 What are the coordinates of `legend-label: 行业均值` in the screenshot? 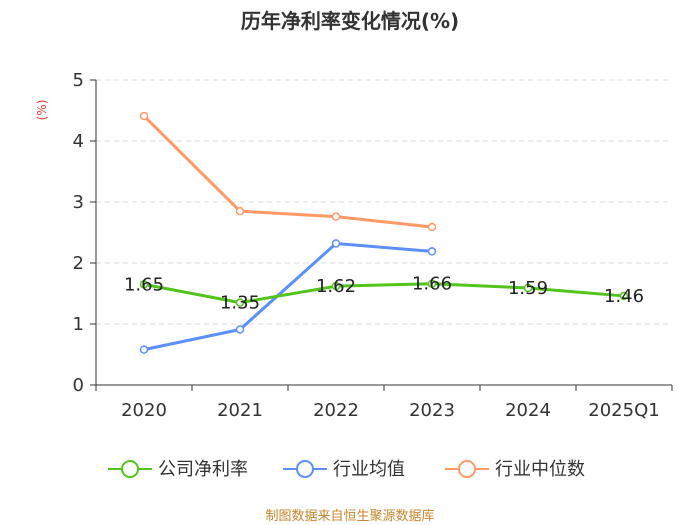 It's located at (369, 469).